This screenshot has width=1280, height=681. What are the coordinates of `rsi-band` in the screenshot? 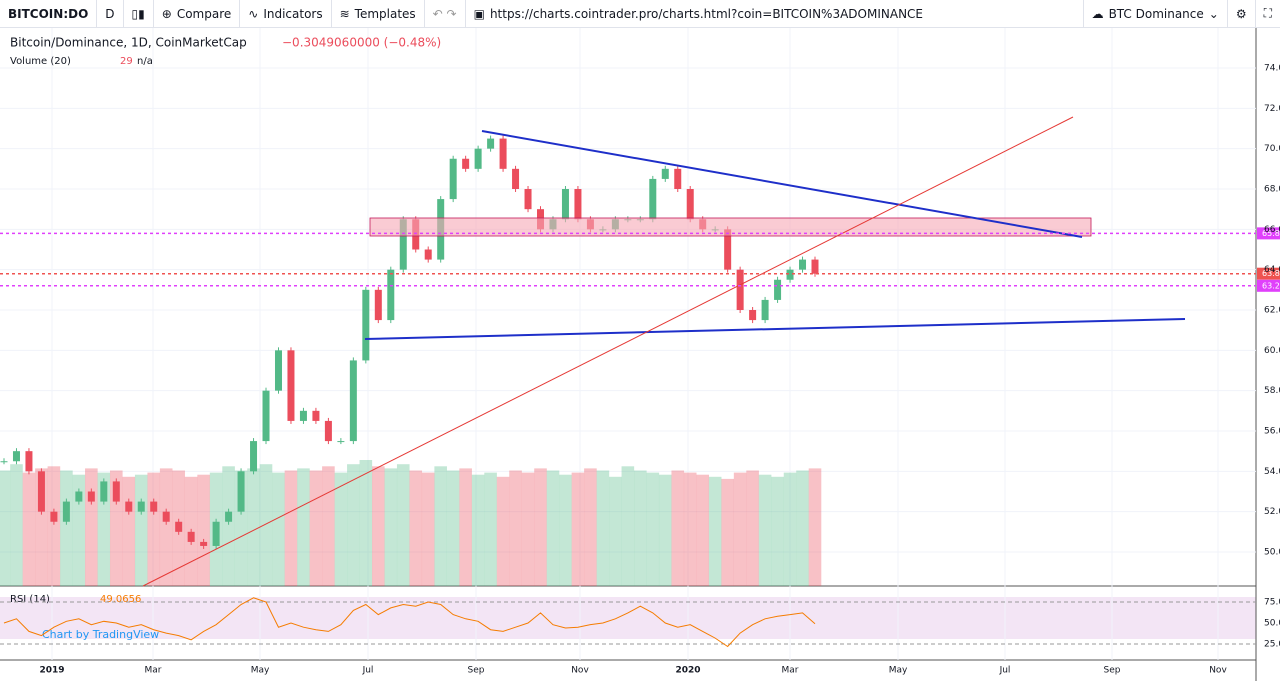 It's located at (628, 618).